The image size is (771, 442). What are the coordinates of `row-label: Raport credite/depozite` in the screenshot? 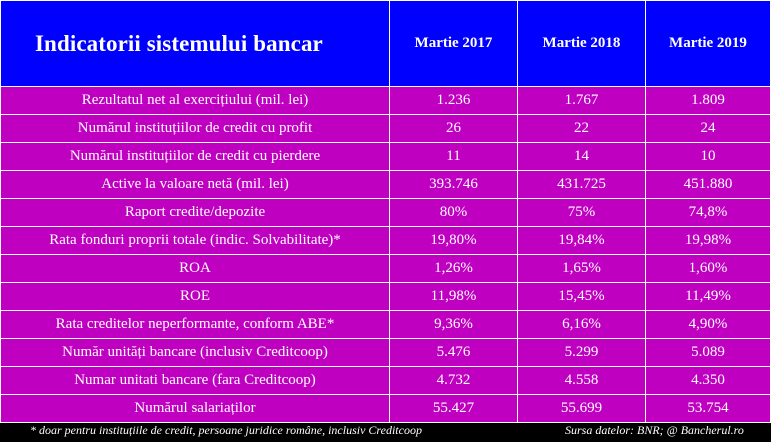 It's located at (195, 213).